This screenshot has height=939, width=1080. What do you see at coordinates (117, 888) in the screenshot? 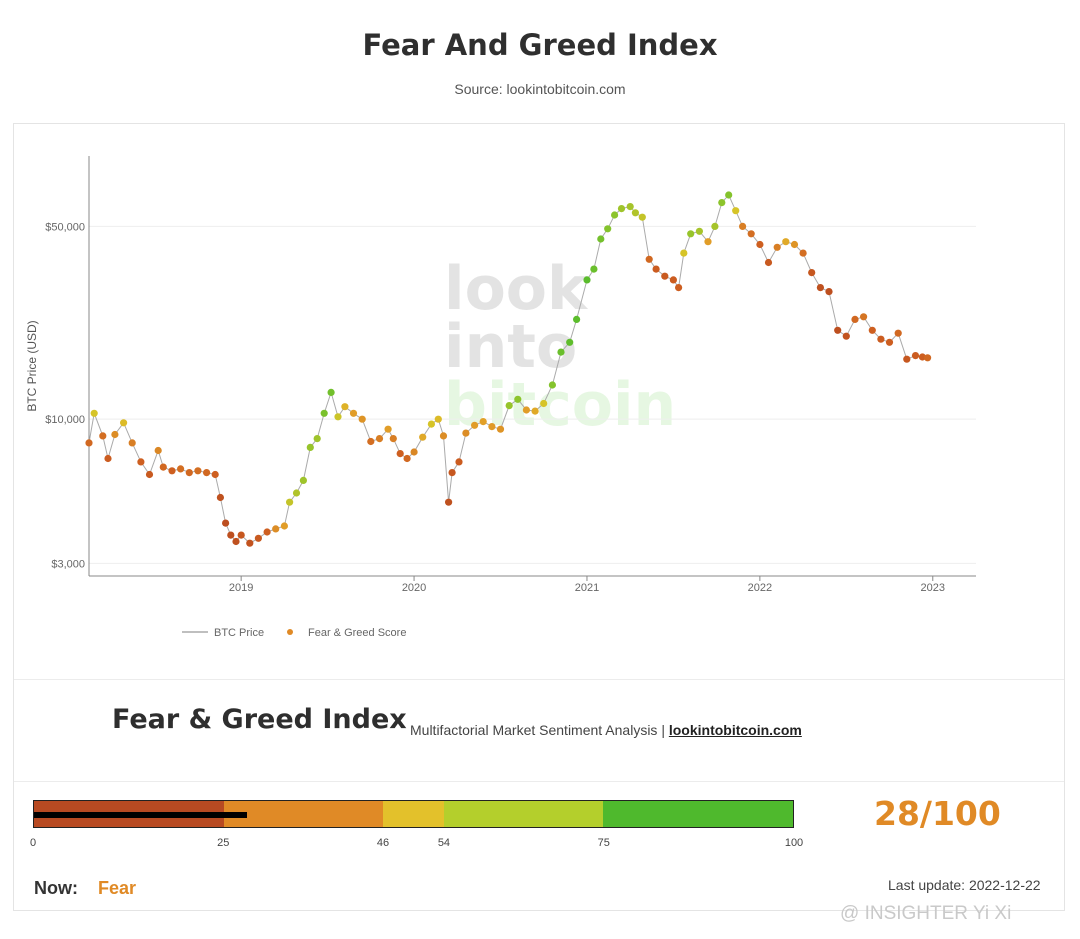
I see `now-sentiment: Fear` at bounding box center [117, 888].